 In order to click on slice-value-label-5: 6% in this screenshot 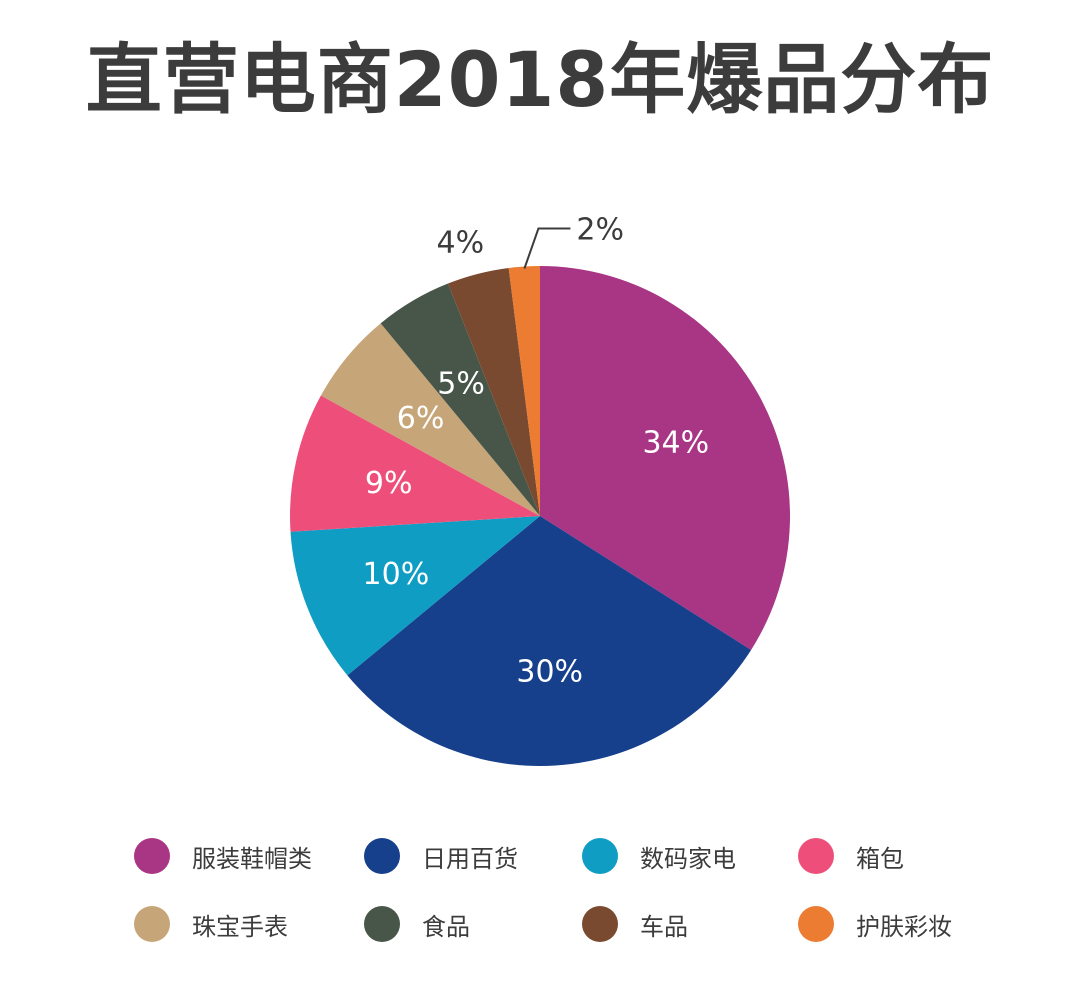, I will do `click(421, 418)`.